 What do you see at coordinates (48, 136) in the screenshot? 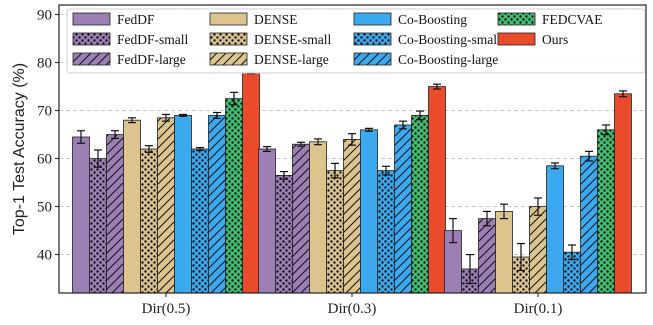
I see `y-axis-ticks: 40 50 60 70 80 90` at bounding box center [48, 136].